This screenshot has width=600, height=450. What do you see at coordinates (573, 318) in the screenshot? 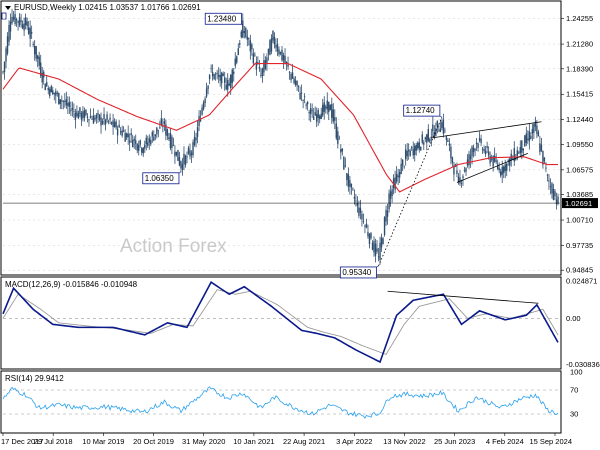
I see `macd-y-tick-label: 0.00` at bounding box center [573, 318].